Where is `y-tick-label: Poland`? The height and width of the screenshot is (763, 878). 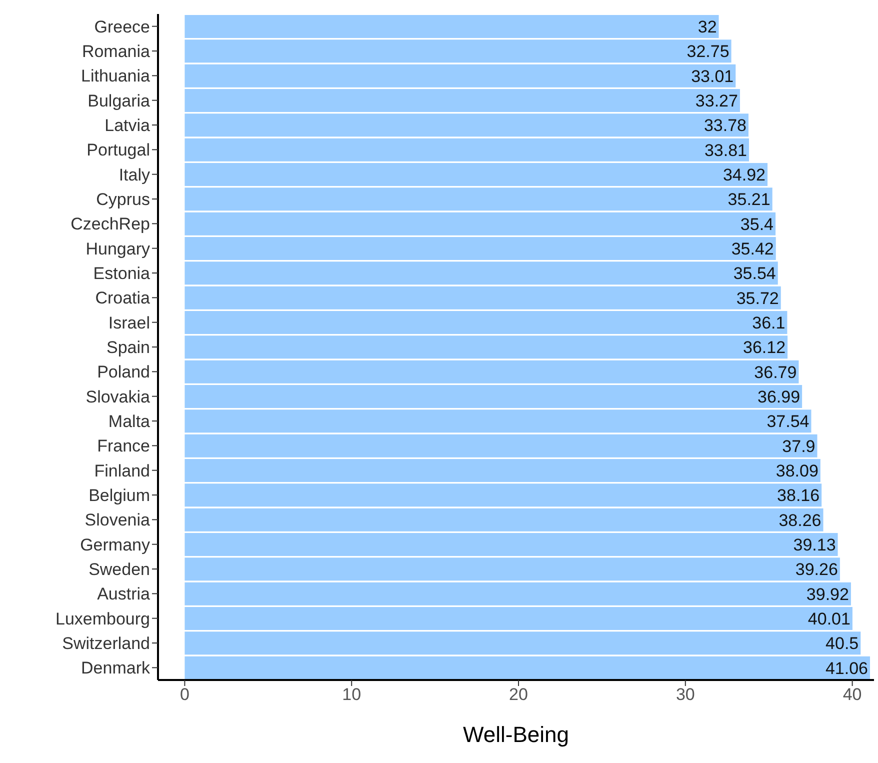 y-tick-label: Poland is located at coordinates (123, 372).